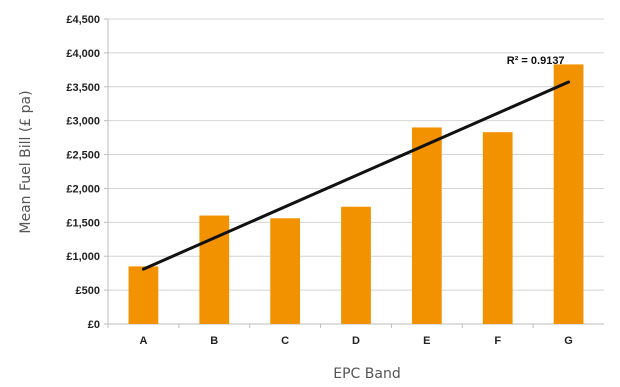 The height and width of the screenshot is (387, 620). I want to click on y-tick-label: £3,500, so click(83, 88).